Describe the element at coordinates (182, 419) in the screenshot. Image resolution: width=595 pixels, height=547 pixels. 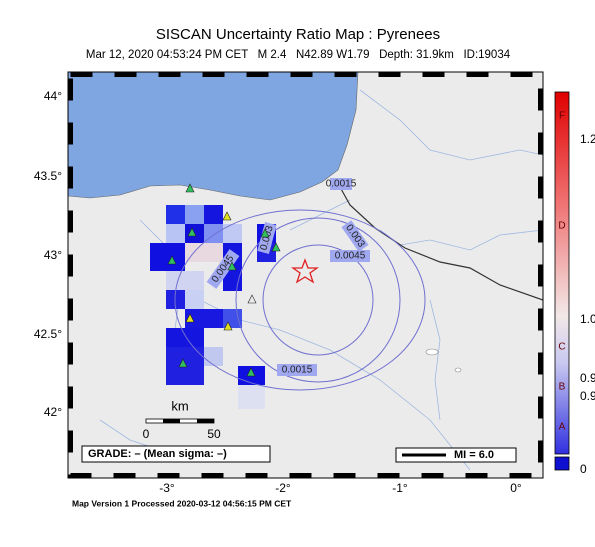
I see `scale-bar: km 0 50` at that location.